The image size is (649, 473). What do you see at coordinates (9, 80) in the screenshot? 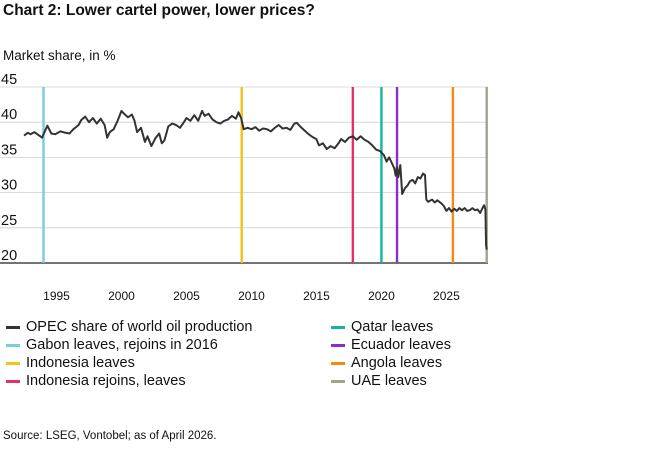
I see `y-tick-label: 45` at bounding box center [9, 80].